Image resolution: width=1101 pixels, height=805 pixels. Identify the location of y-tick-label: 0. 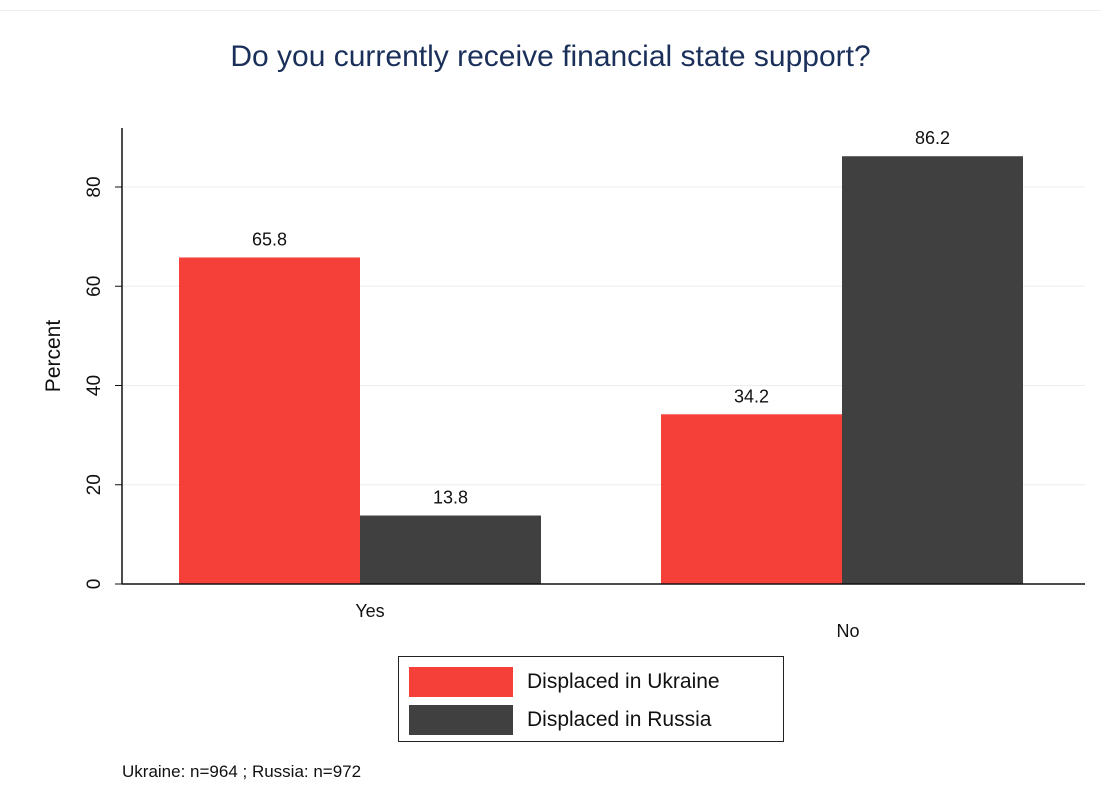
(94, 584).